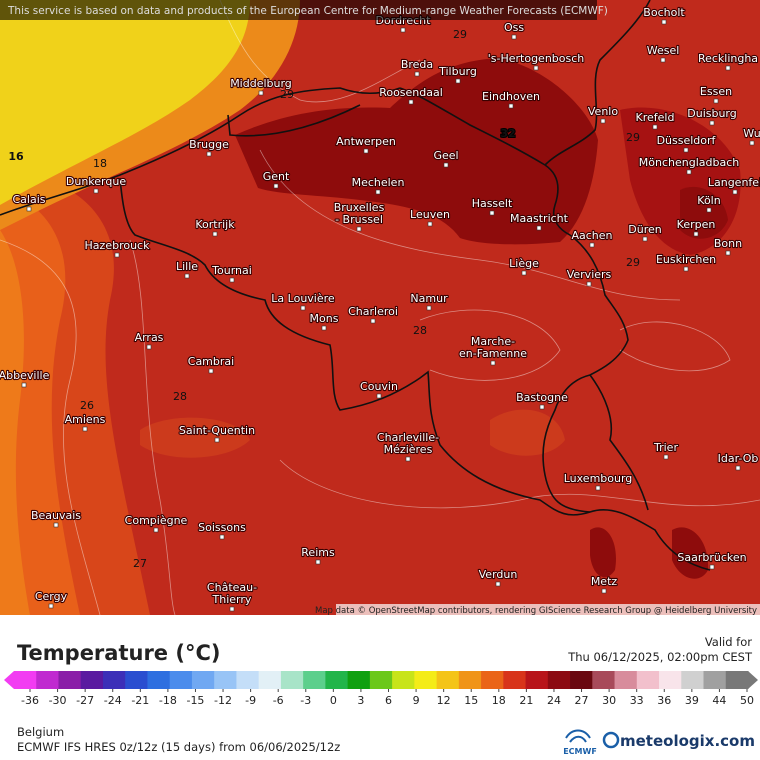 Image resolution: width=760 pixels, height=760 pixels. I want to click on colorbar-tick-label: 30, so click(609, 700).